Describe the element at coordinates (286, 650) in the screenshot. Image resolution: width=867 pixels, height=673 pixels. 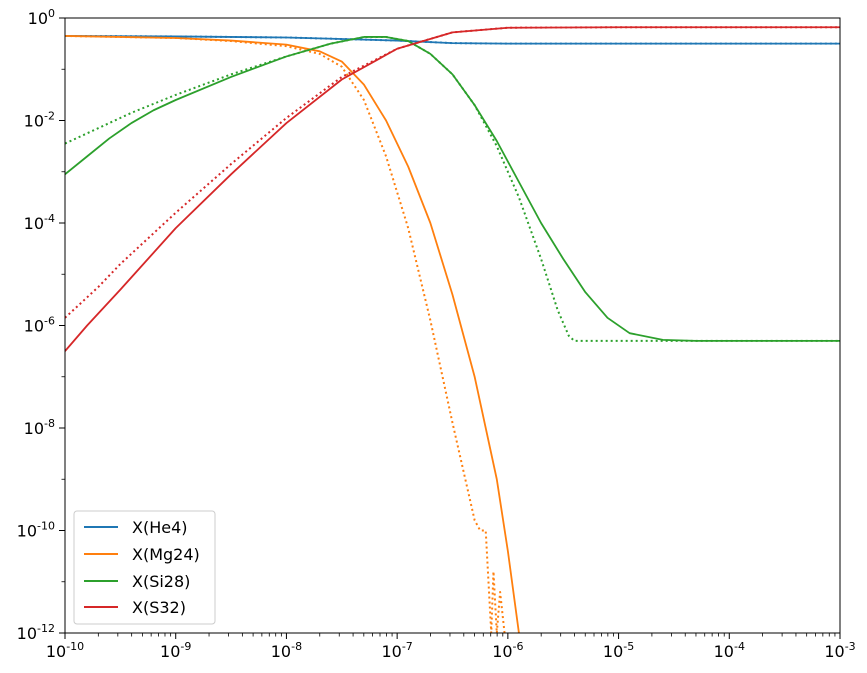
I see `x-tick-label: 10⁻⁸` at that location.